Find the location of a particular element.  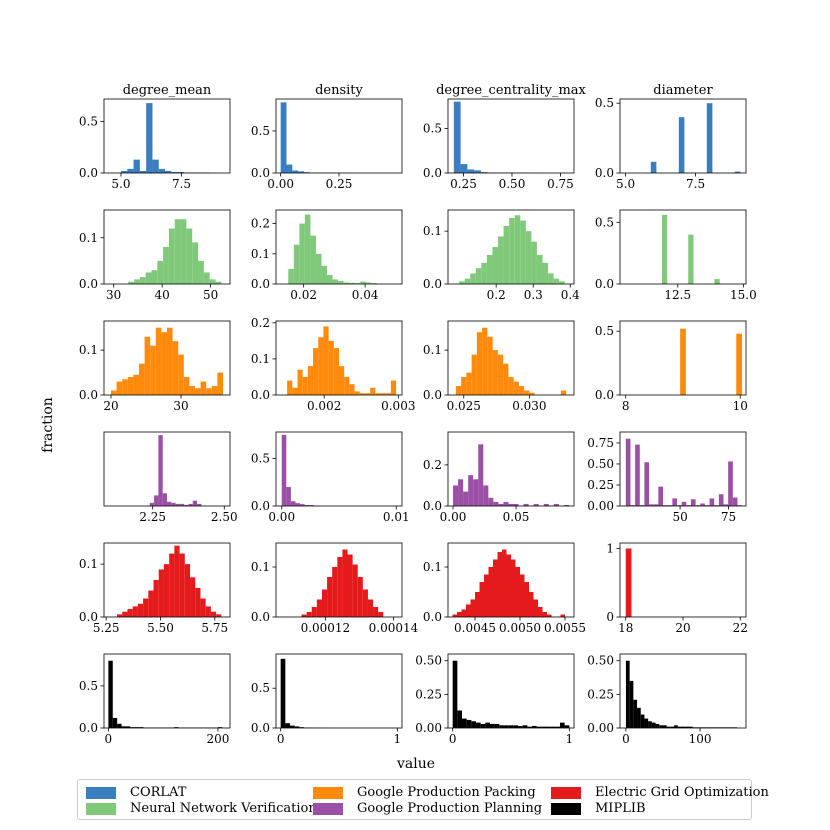

panel-google-production-packing-density: 0.002 0.003 0.0 0.1 0.2 is located at coordinates (333, 364).